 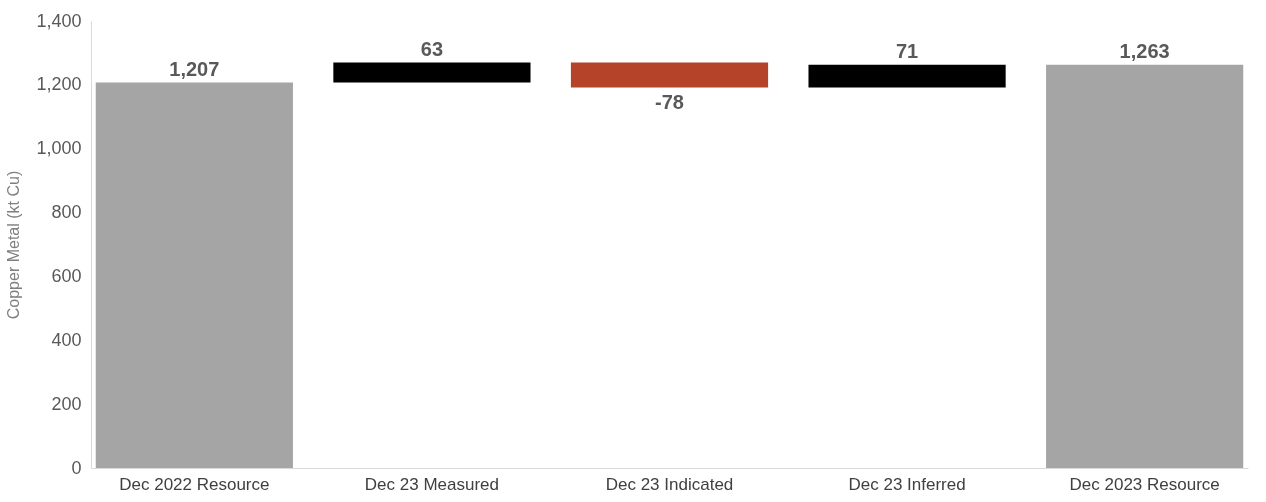 I want to click on data-label: 1,207, so click(x=194, y=68).